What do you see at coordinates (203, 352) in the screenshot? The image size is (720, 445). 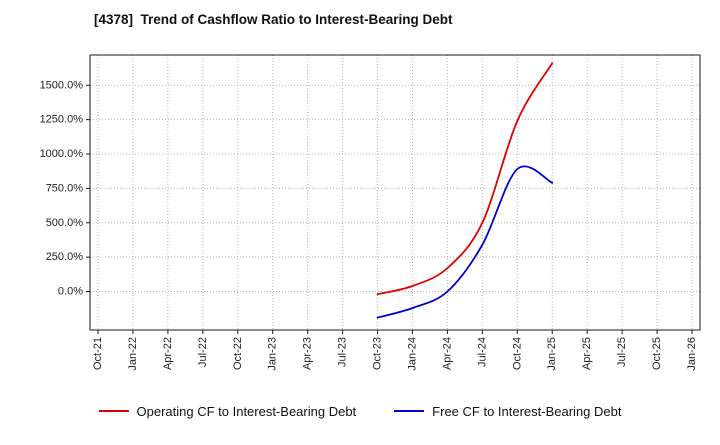 I see `x-tick-label: Jul-22` at bounding box center [203, 352].